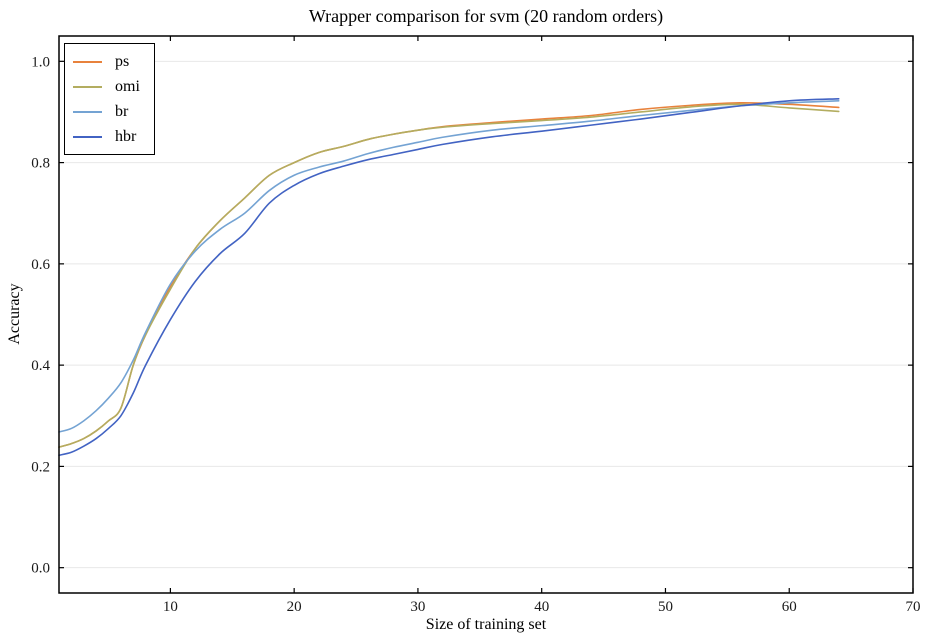  What do you see at coordinates (294, 607) in the screenshot?
I see `x-tick-label: 20` at bounding box center [294, 607].